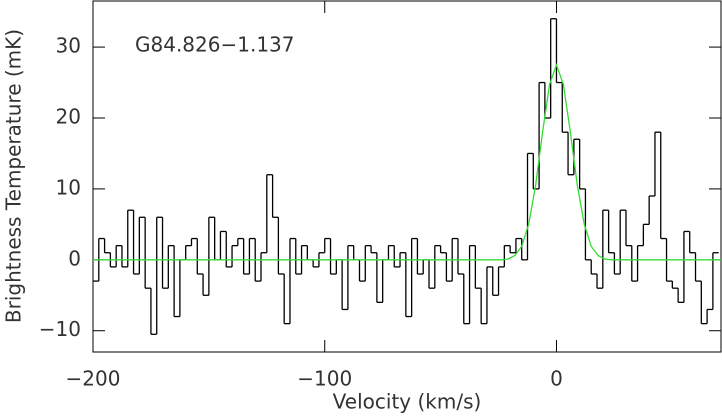  I want to click on x-tick-label: 0, so click(556, 379).